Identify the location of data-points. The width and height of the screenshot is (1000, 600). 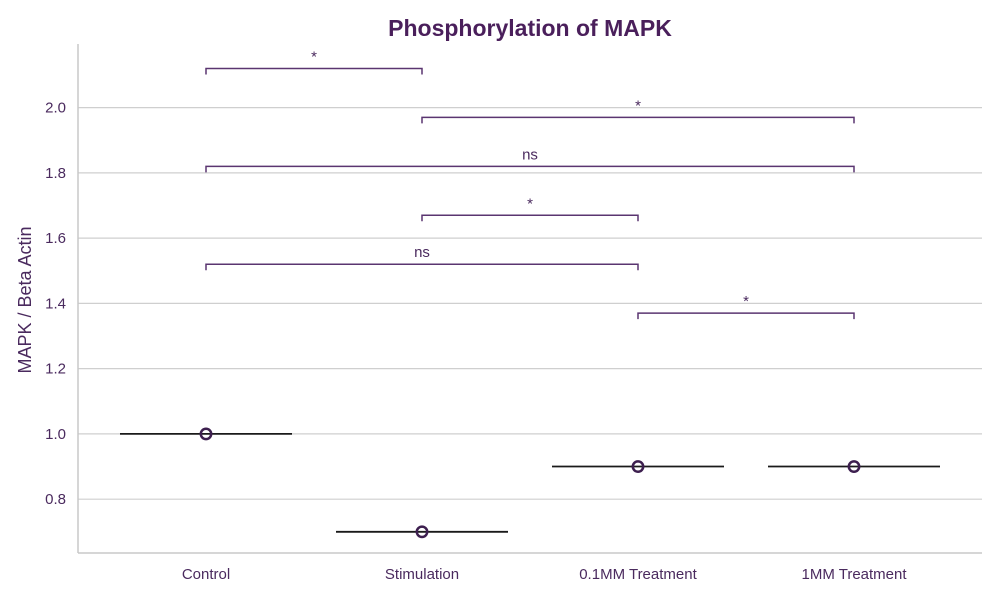
(530, 483).